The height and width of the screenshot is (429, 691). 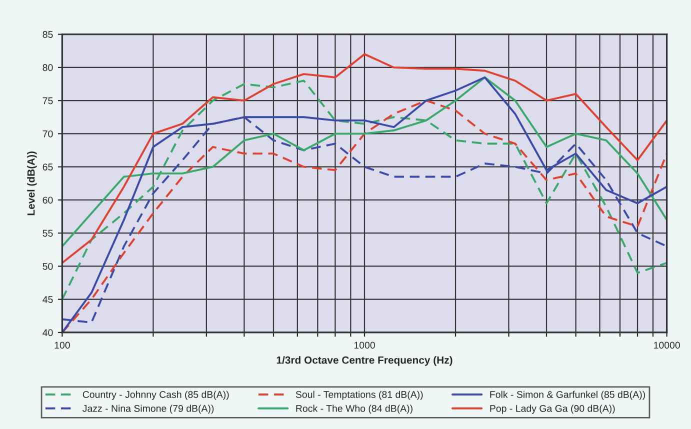 I want to click on y-axis-title: Level (dB(A)), so click(x=32, y=184).